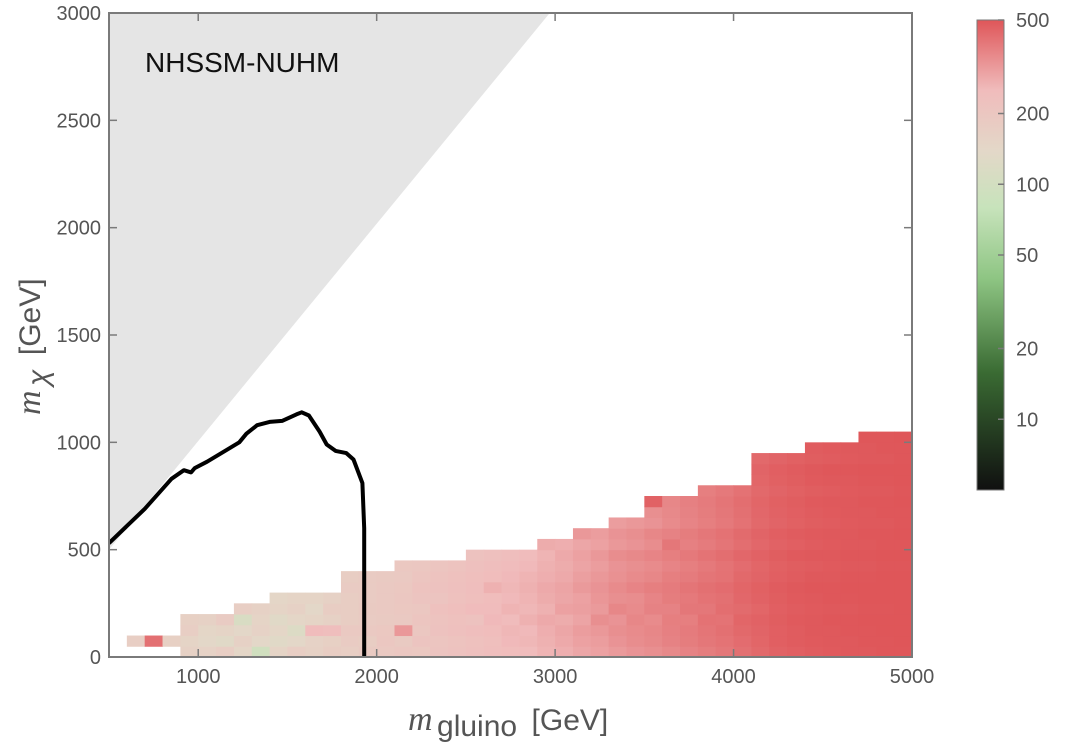 Image resolution: width=1065 pixels, height=746 pixels. What do you see at coordinates (477, 726) in the screenshot?
I see `x-axis-subscript: gluino` at bounding box center [477, 726].